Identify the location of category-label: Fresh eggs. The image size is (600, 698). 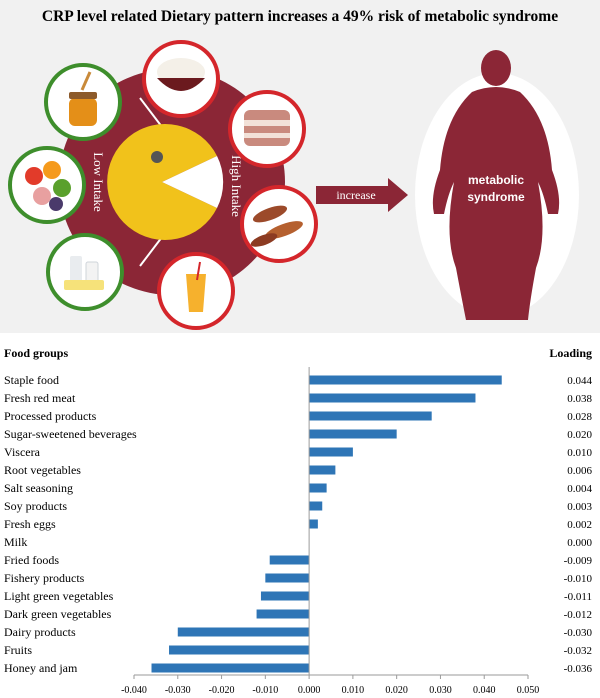
(30, 524).